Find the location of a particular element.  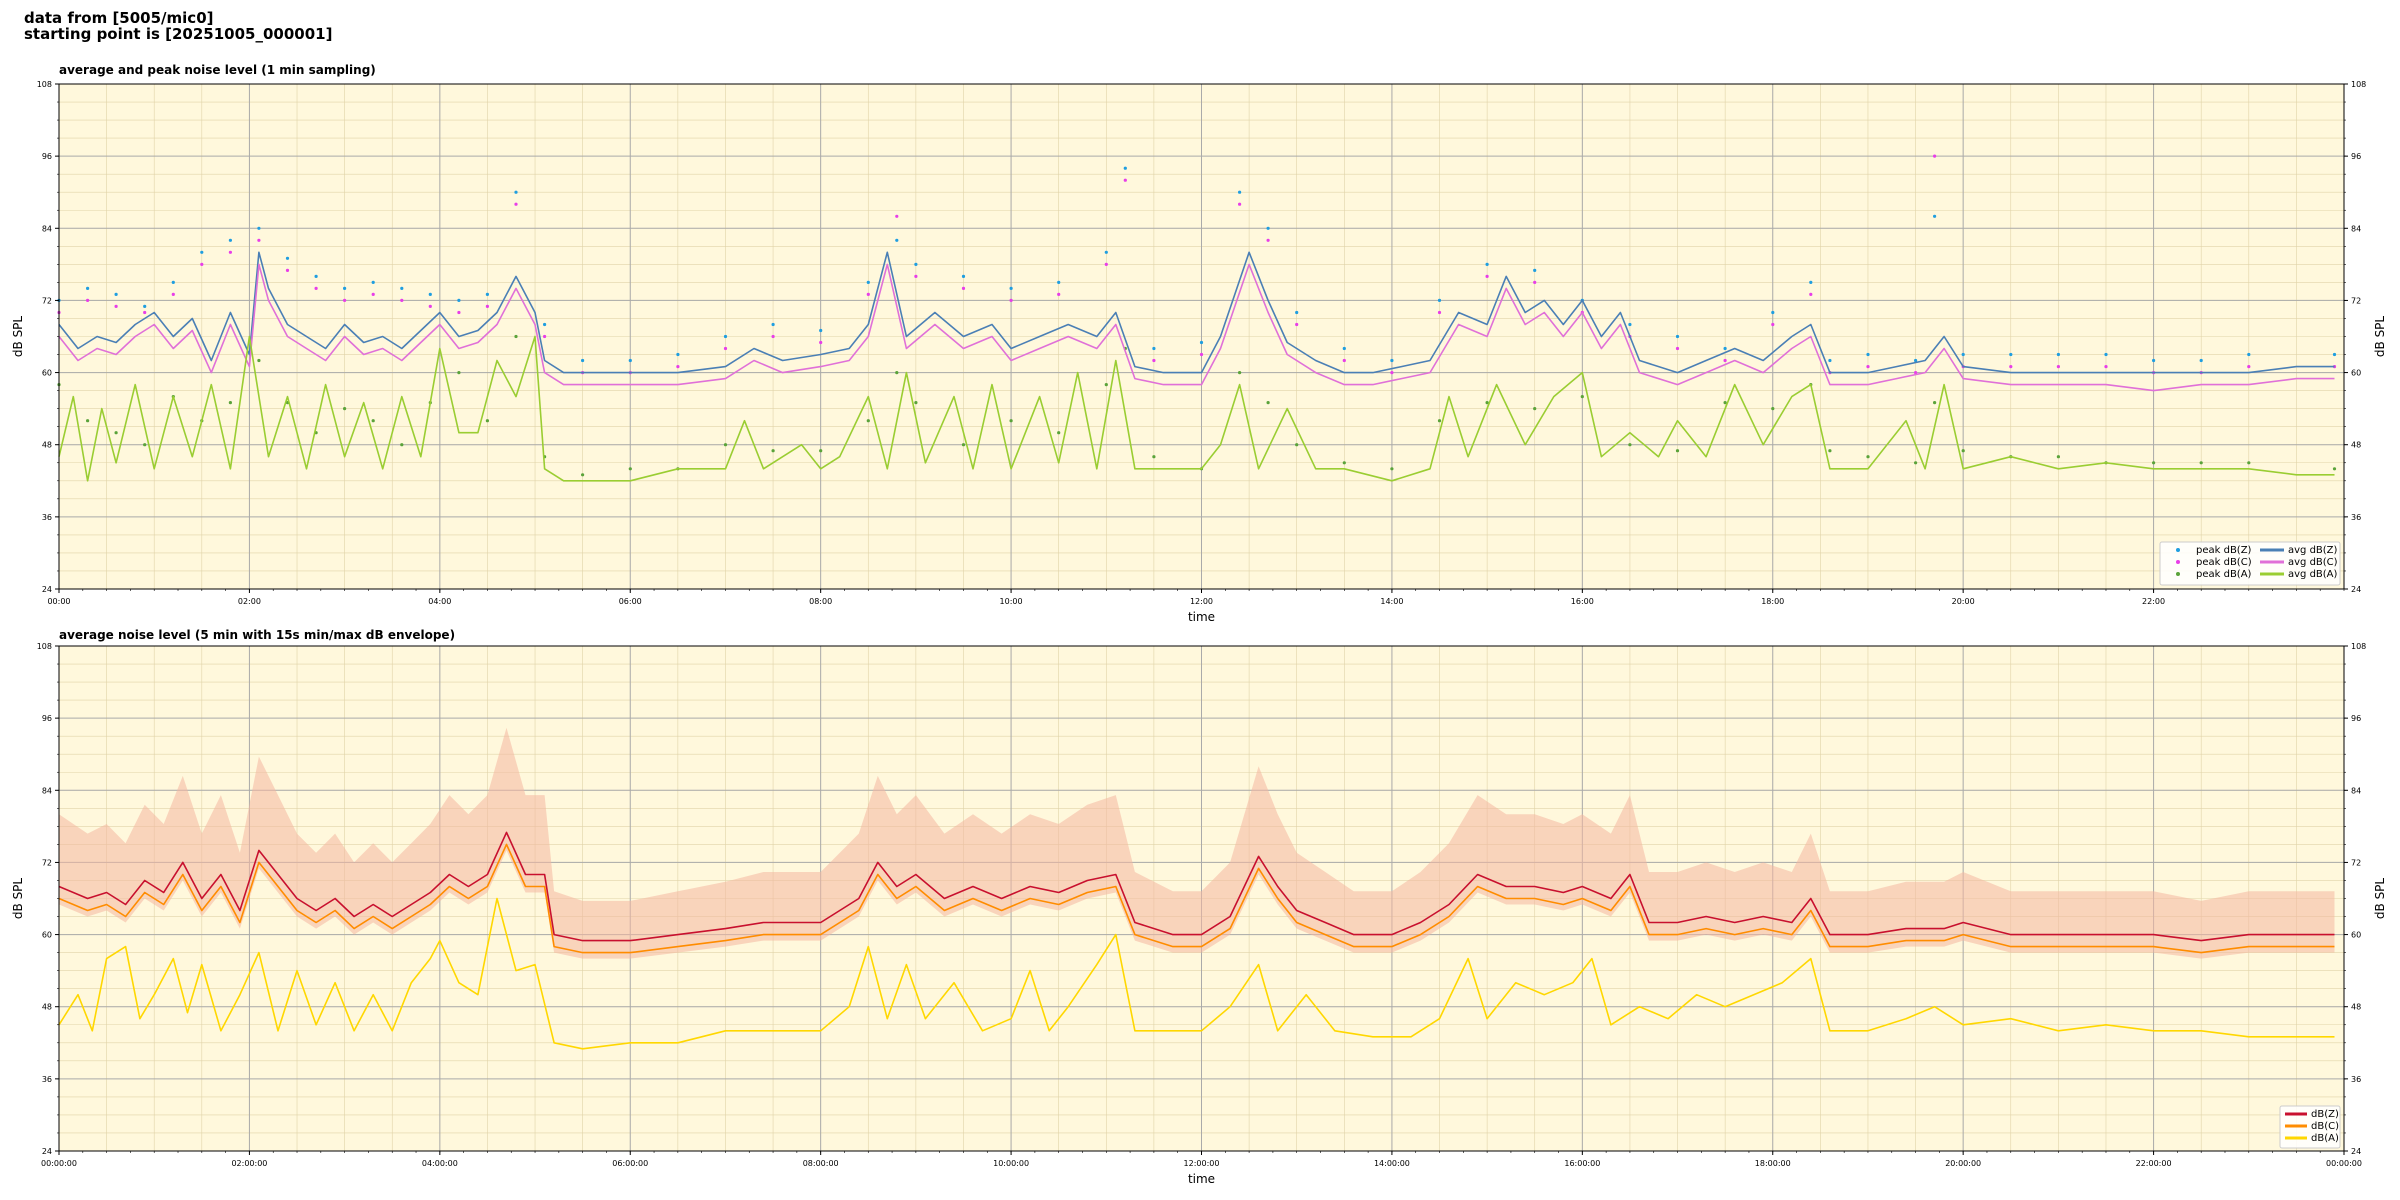

y-tick-label-right: 60 is located at coordinates (2356, 373).